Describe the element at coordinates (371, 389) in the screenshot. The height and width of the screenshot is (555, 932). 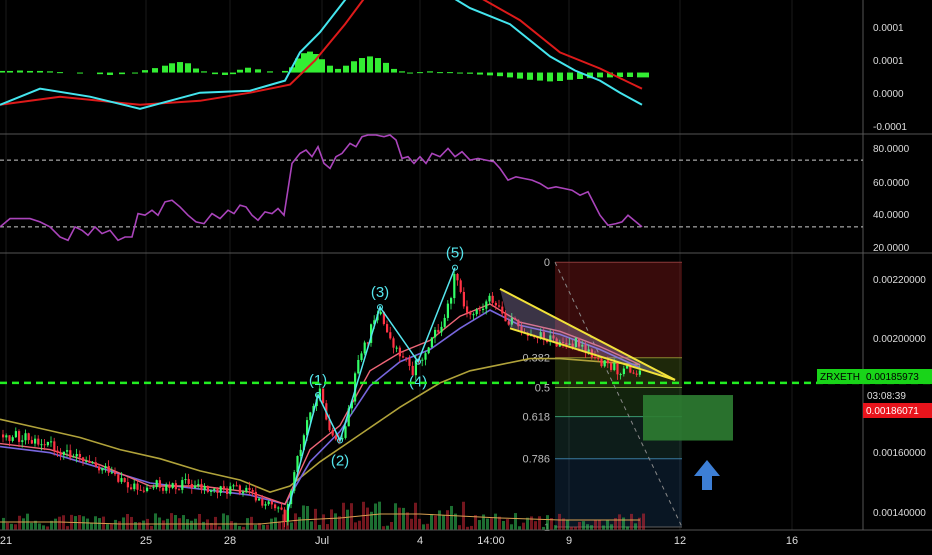
I see `wave-path` at that location.